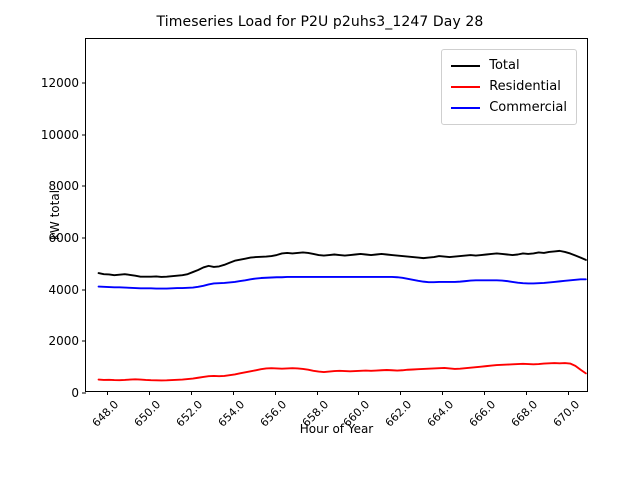  What do you see at coordinates (528, 107) in the screenshot?
I see `legend-label: Commercial` at bounding box center [528, 107].